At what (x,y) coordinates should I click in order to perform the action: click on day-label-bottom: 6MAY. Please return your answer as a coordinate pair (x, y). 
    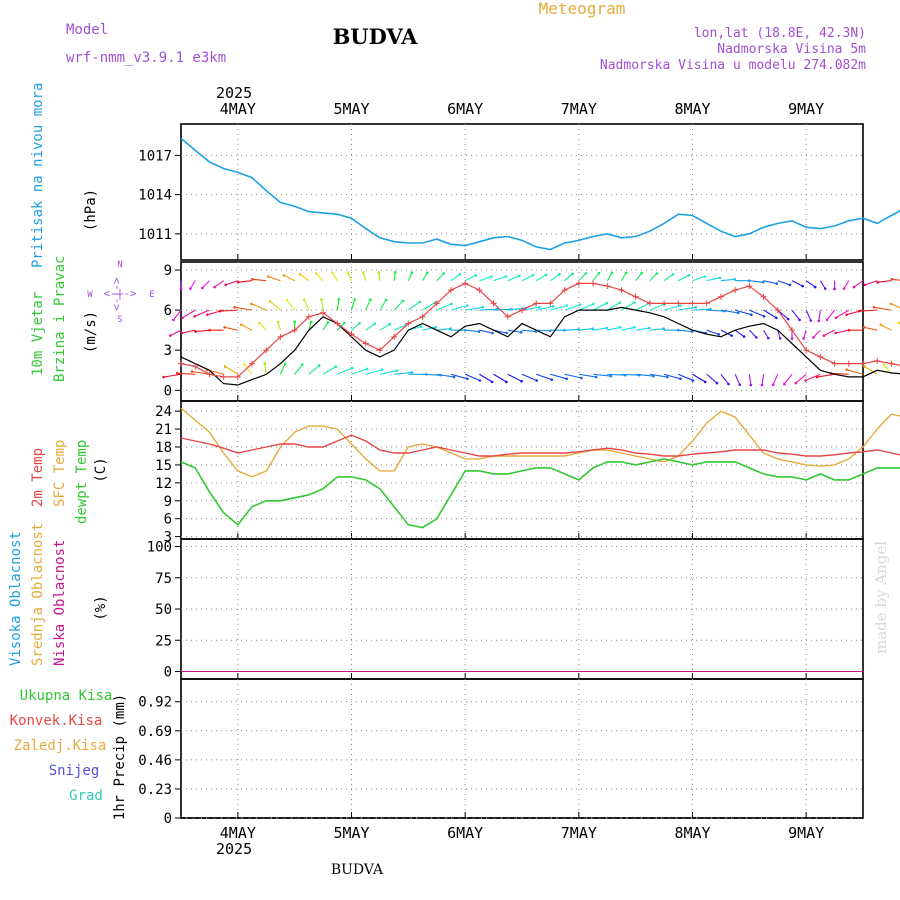
    Looking at the image, I should click on (465, 833).